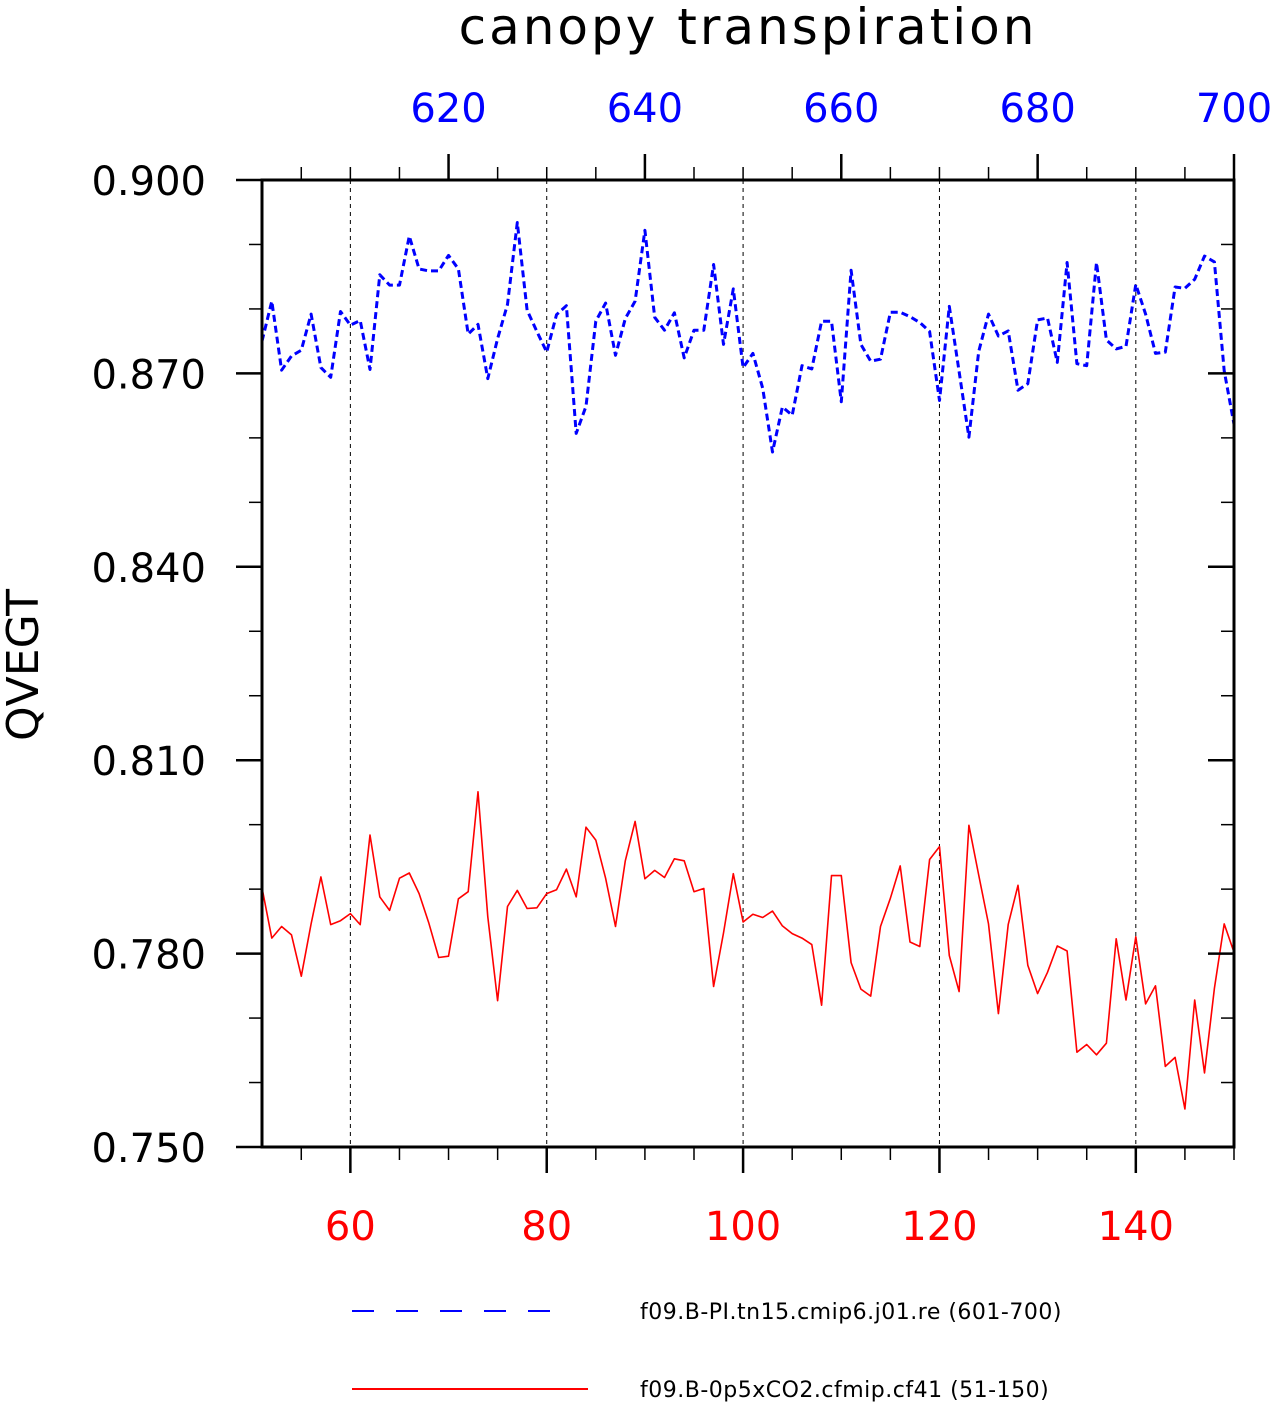 The height and width of the screenshot is (1408, 1277). Describe the element at coordinates (1037, 109) in the screenshot. I see `x-top-tick-label: 680` at that location.